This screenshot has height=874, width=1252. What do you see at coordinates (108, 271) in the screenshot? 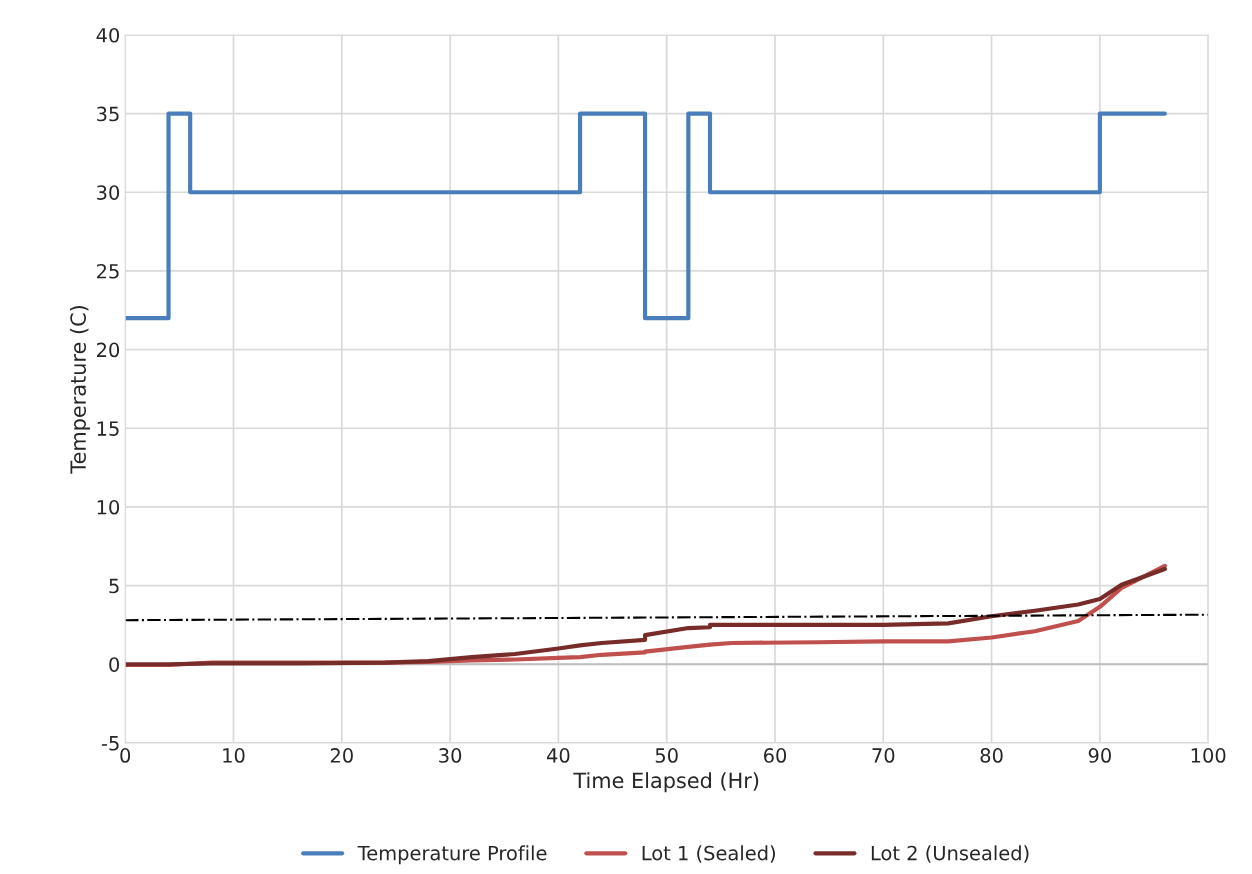
I see `y-tick-label: 25` at bounding box center [108, 271].